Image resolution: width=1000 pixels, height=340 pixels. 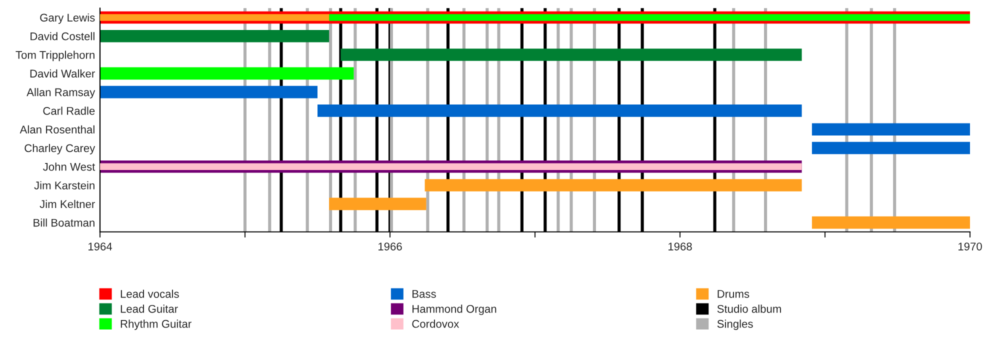 What do you see at coordinates (60, 149) in the screenshot?
I see `y-tick-label: Charley Carey` at bounding box center [60, 149].